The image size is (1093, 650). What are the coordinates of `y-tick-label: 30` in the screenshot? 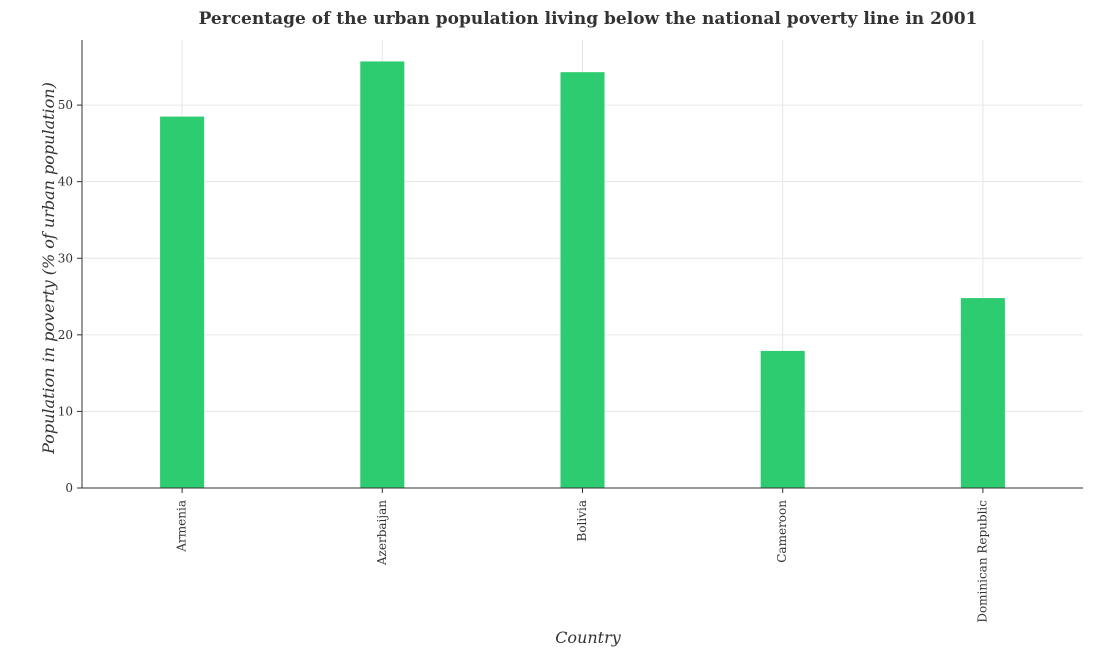 It's located at (65, 258).